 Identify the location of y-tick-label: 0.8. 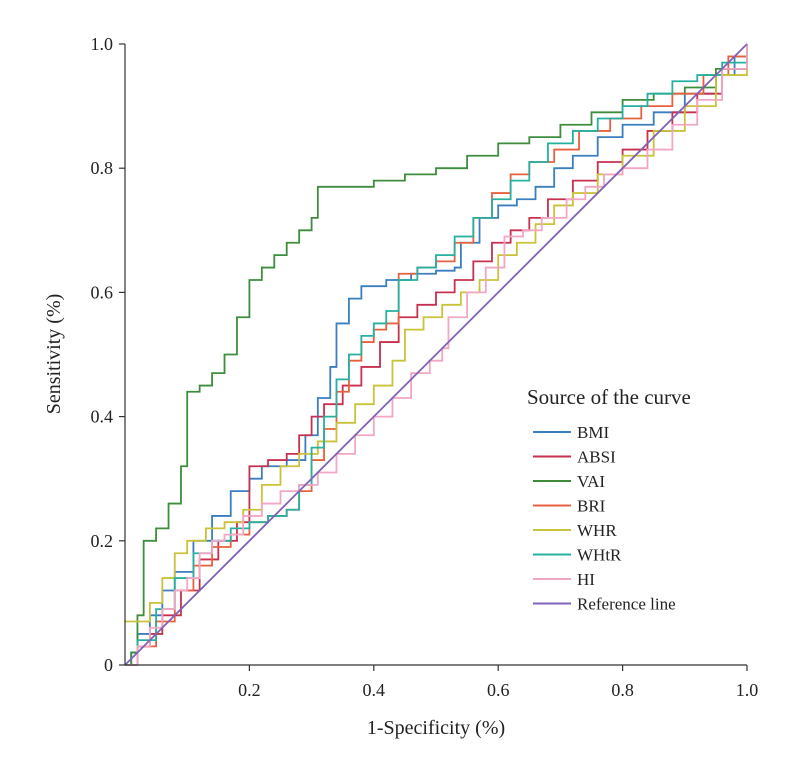
(102, 168).